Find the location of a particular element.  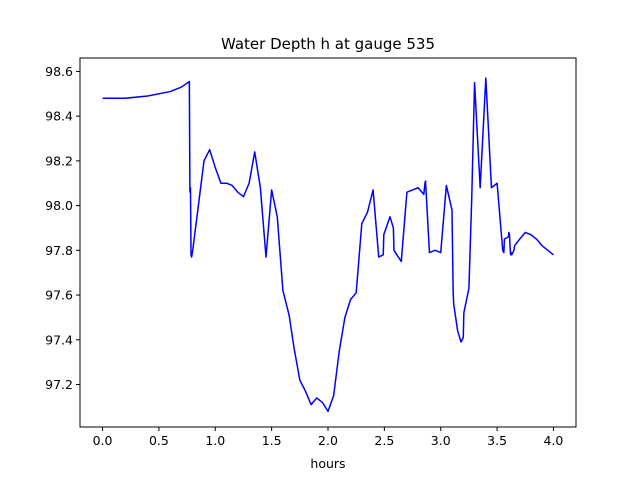

chart-title: Water Depth h at gauge 535 is located at coordinates (328, 44).